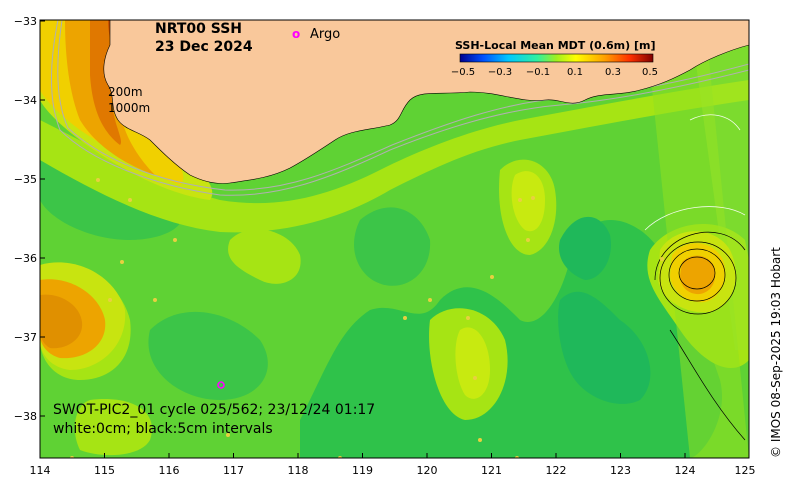  What do you see at coordinates (745, 470) in the screenshot?
I see `x-tick-label: 125` at bounding box center [745, 470].